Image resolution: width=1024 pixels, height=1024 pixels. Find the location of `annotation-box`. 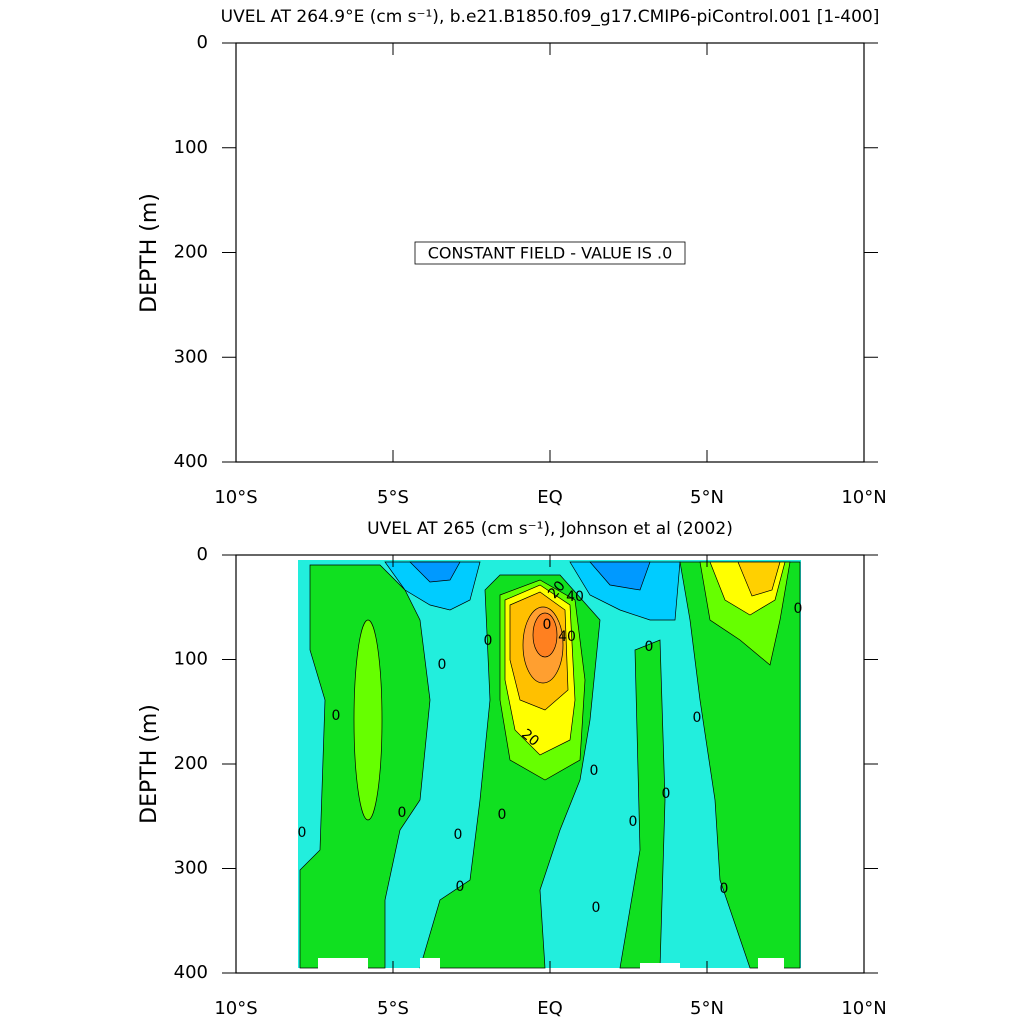

annotation-box is located at coordinates (550, 253).